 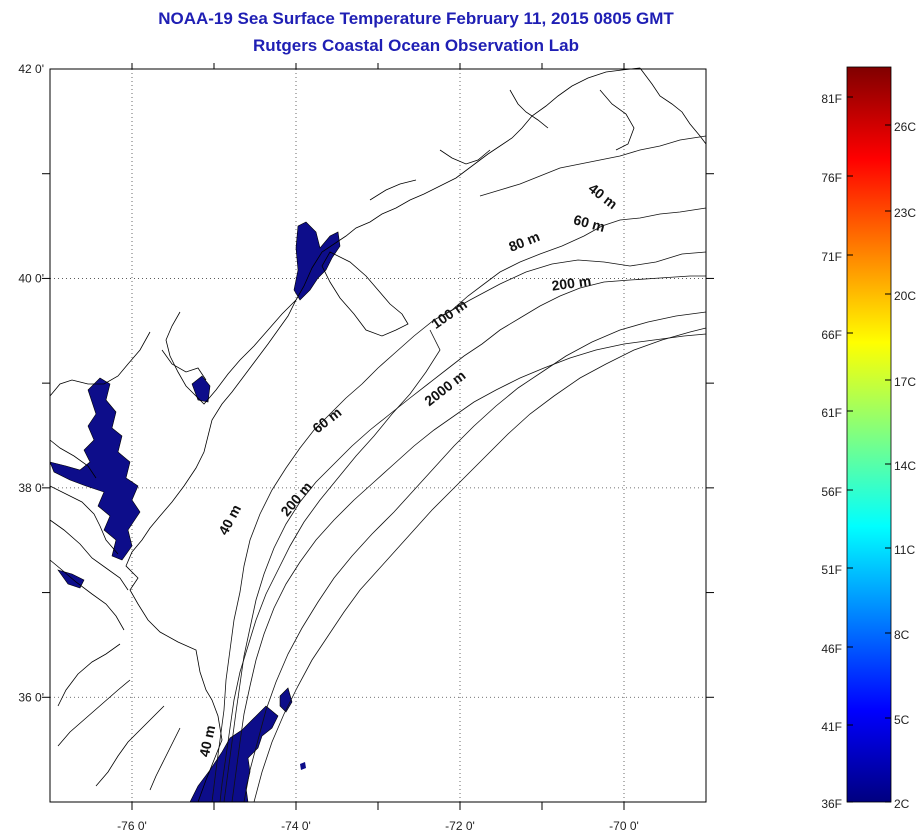 What do you see at coordinates (902, 635) in the screenshot?
I see `colorbar-label-c: 8C` at bounding box center [902, 635].